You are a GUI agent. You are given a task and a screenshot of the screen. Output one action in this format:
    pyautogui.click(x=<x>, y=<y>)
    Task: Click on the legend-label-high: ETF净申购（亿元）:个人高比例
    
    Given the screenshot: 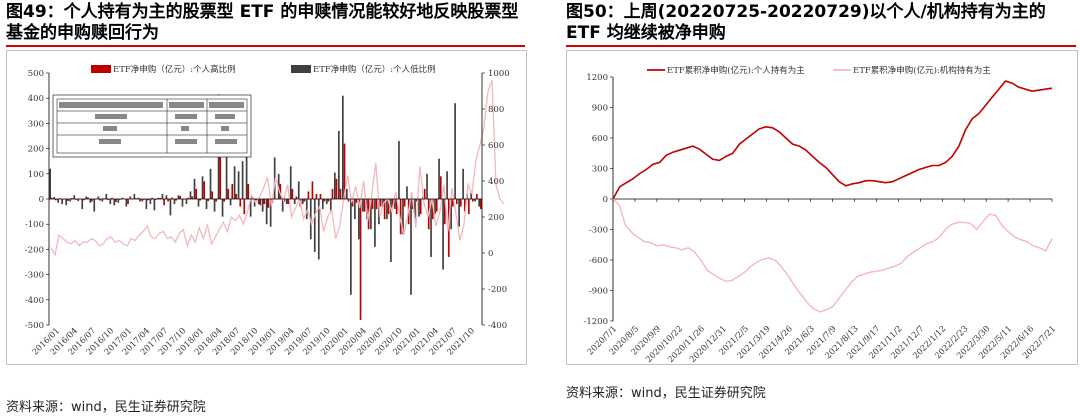 What is the action you would take?
    pyautogui.click(x=174, y=69)
    